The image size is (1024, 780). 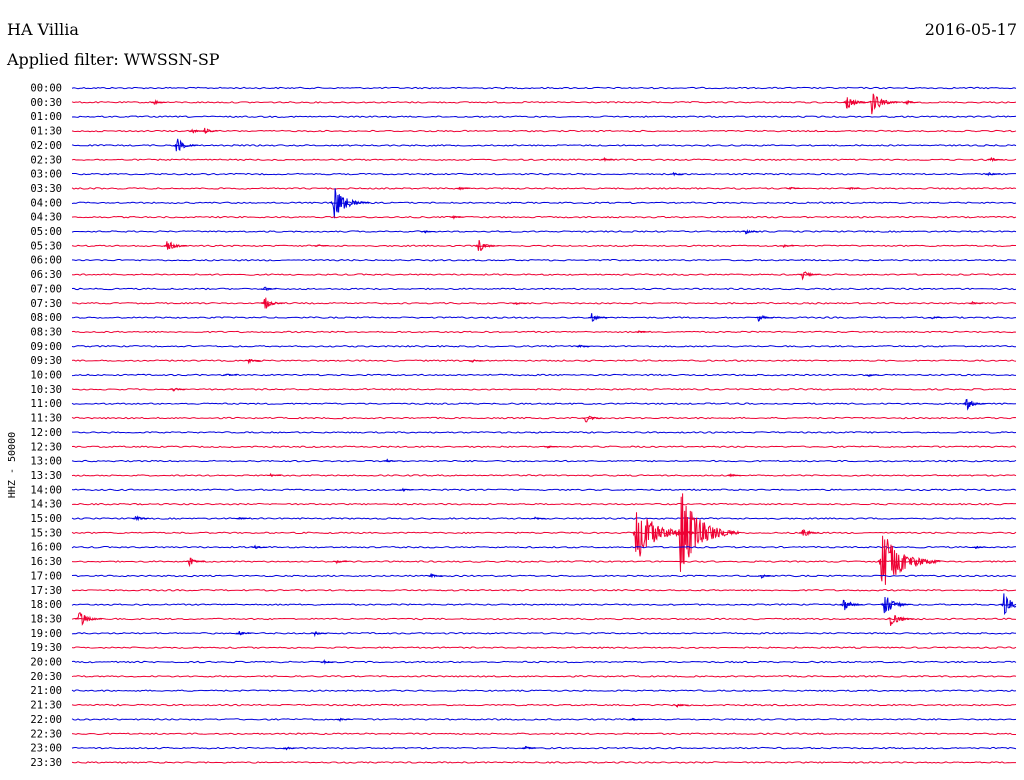 I want to click on tick-label: 08:00, so click(x=46, y=318).